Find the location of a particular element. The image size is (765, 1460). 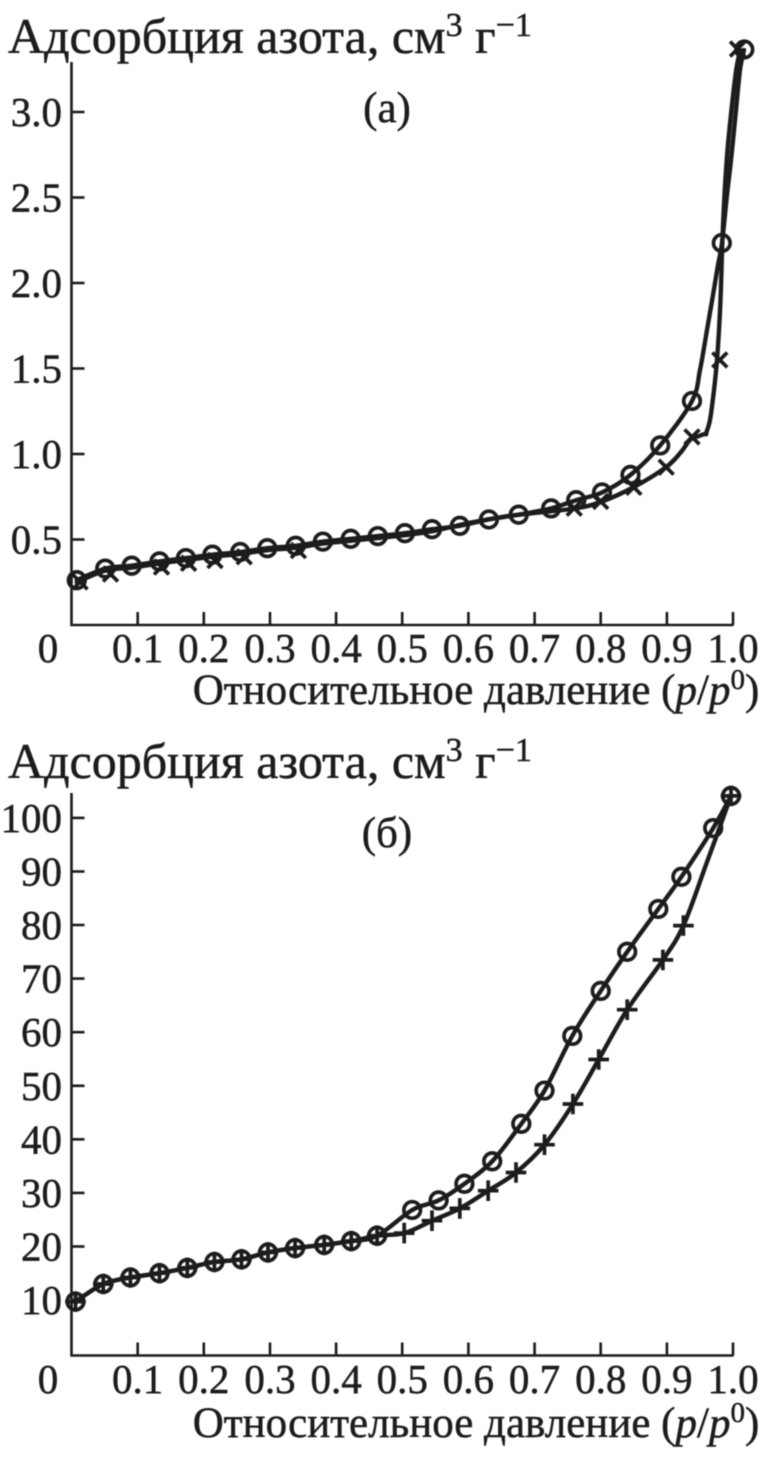

svg-text: 10 is located at coordinates (41, 1300).